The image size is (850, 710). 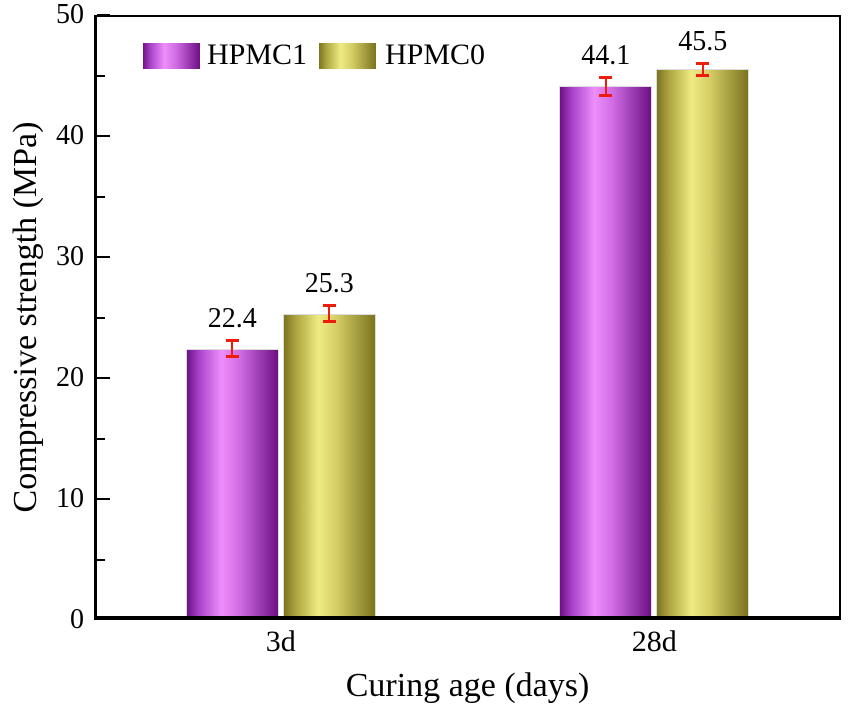 I want to click on x-axis-title: Curing age (days), so click(x=467, y=685).